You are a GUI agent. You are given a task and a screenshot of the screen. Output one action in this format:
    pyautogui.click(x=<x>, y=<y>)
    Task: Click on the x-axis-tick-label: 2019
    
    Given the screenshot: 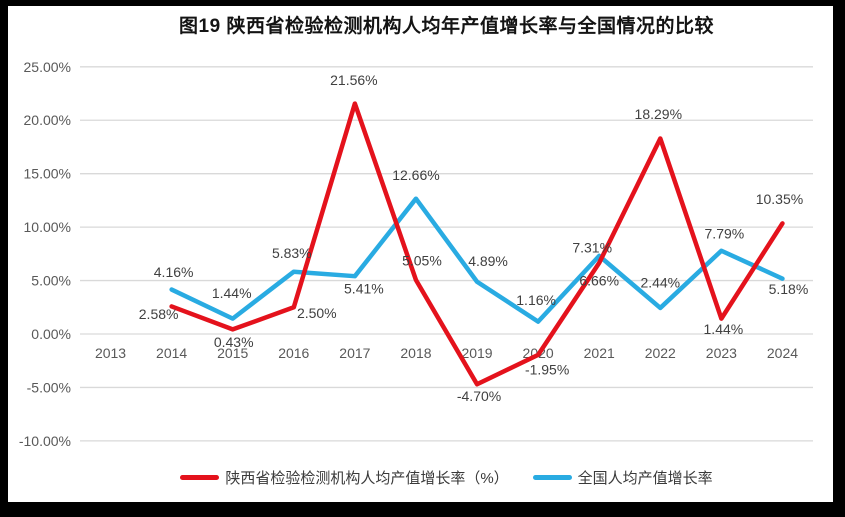 What is the action you would take?
    pyautogui.click(x=476, y=353)
    